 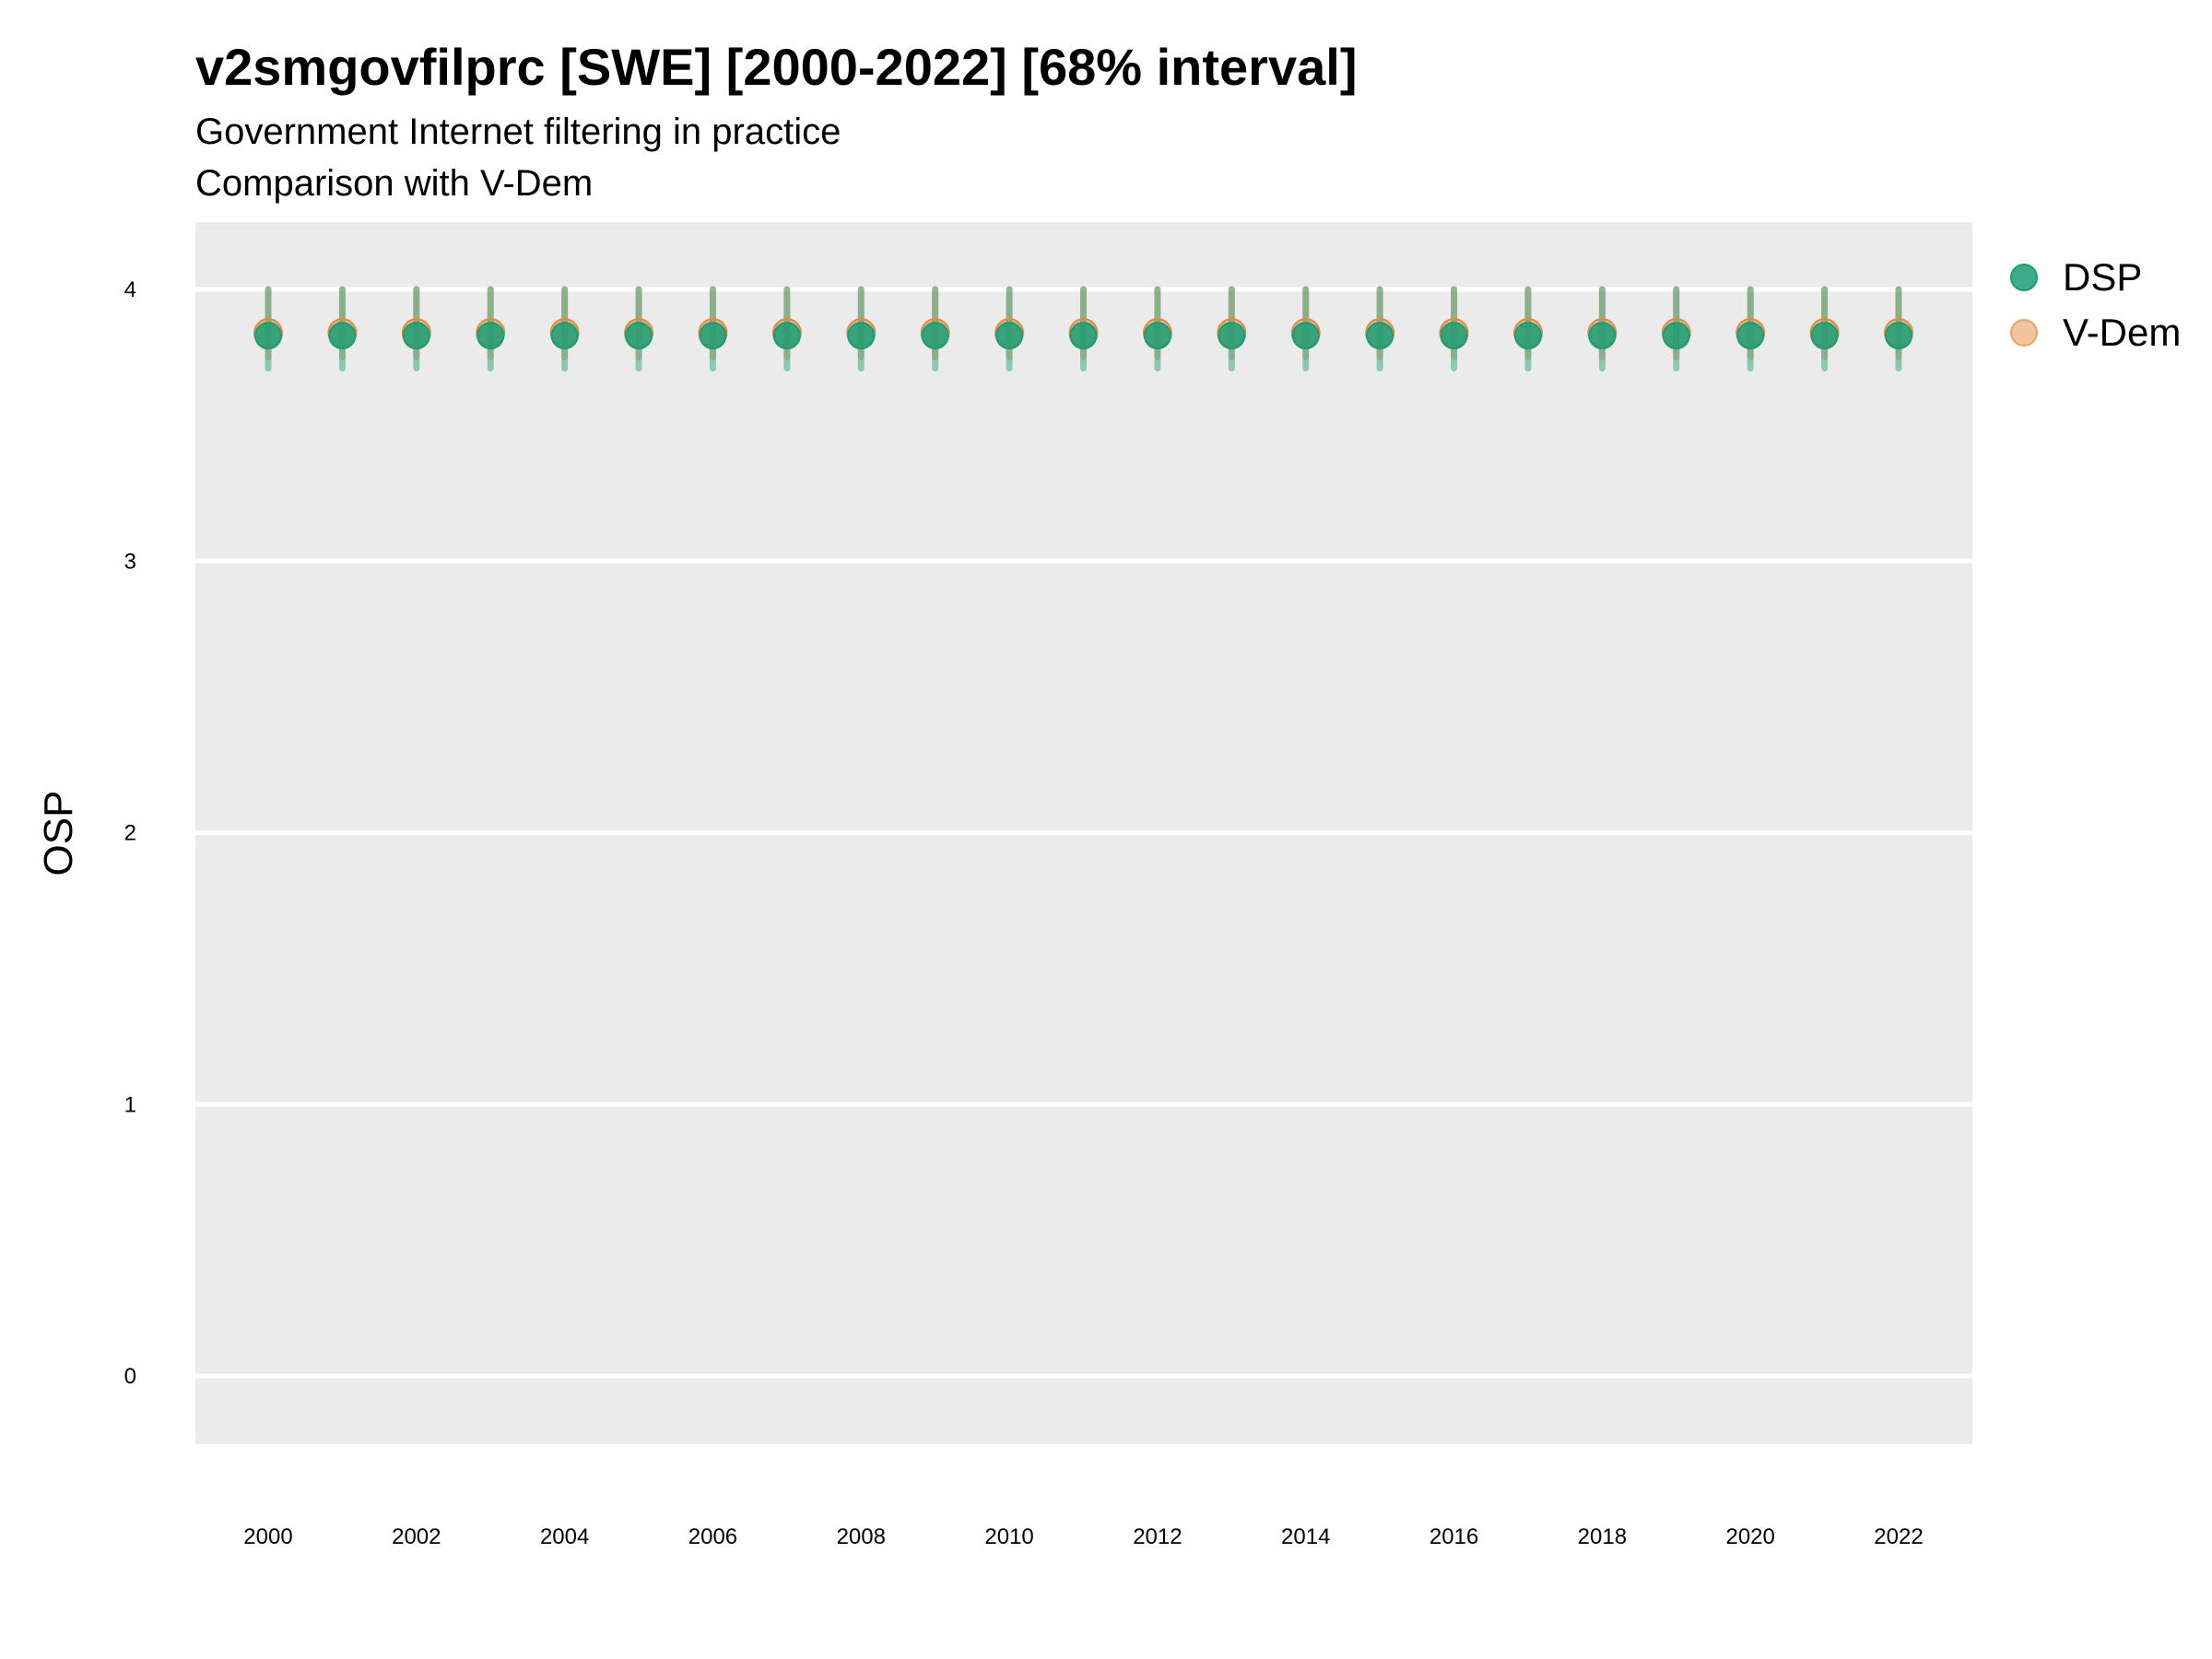 I want to click on x-tick-label: 2000, so click(x=267, y=1536).